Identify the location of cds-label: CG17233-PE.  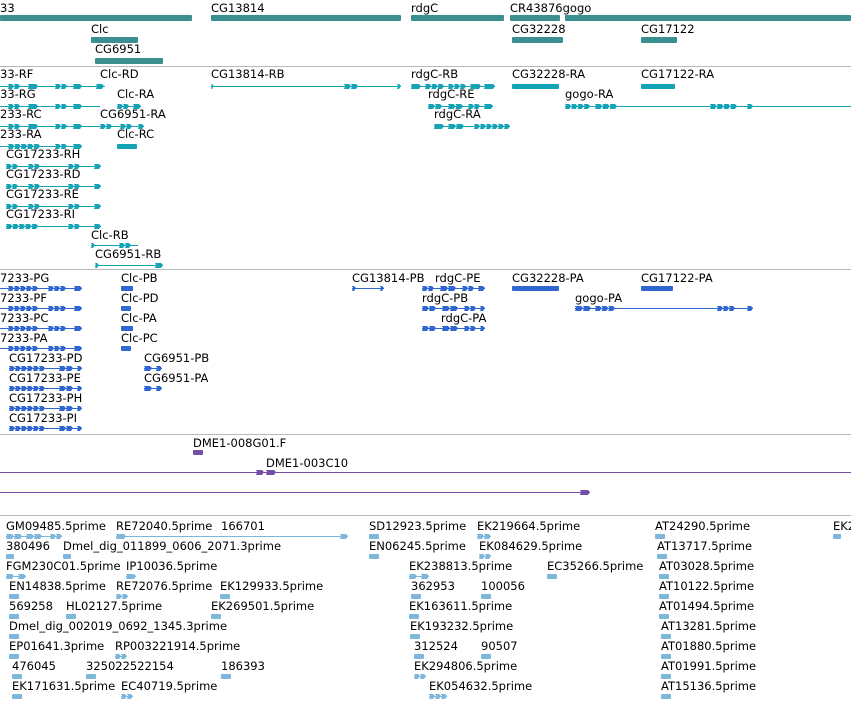
(45, 378).